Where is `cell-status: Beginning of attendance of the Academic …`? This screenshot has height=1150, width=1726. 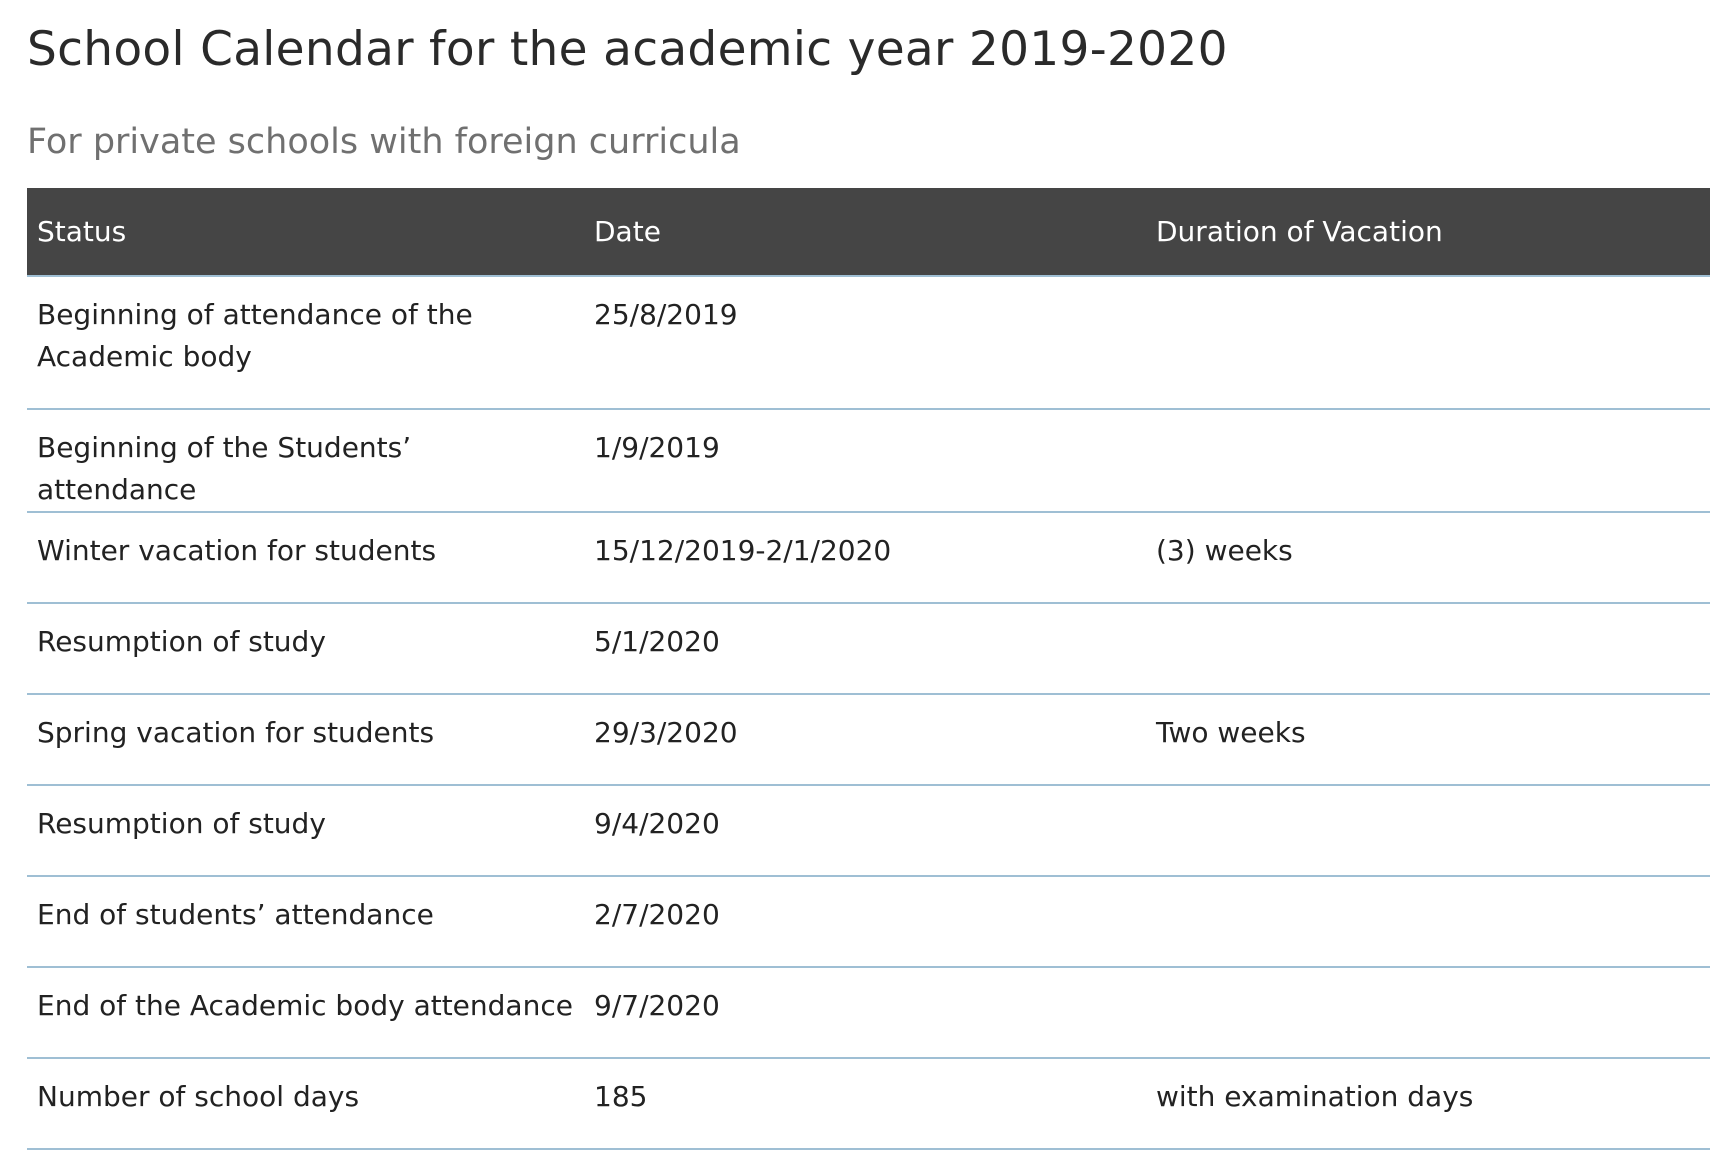
cell-status: Beginning of attendance of the Academic … is located at coordinates (305, 343).